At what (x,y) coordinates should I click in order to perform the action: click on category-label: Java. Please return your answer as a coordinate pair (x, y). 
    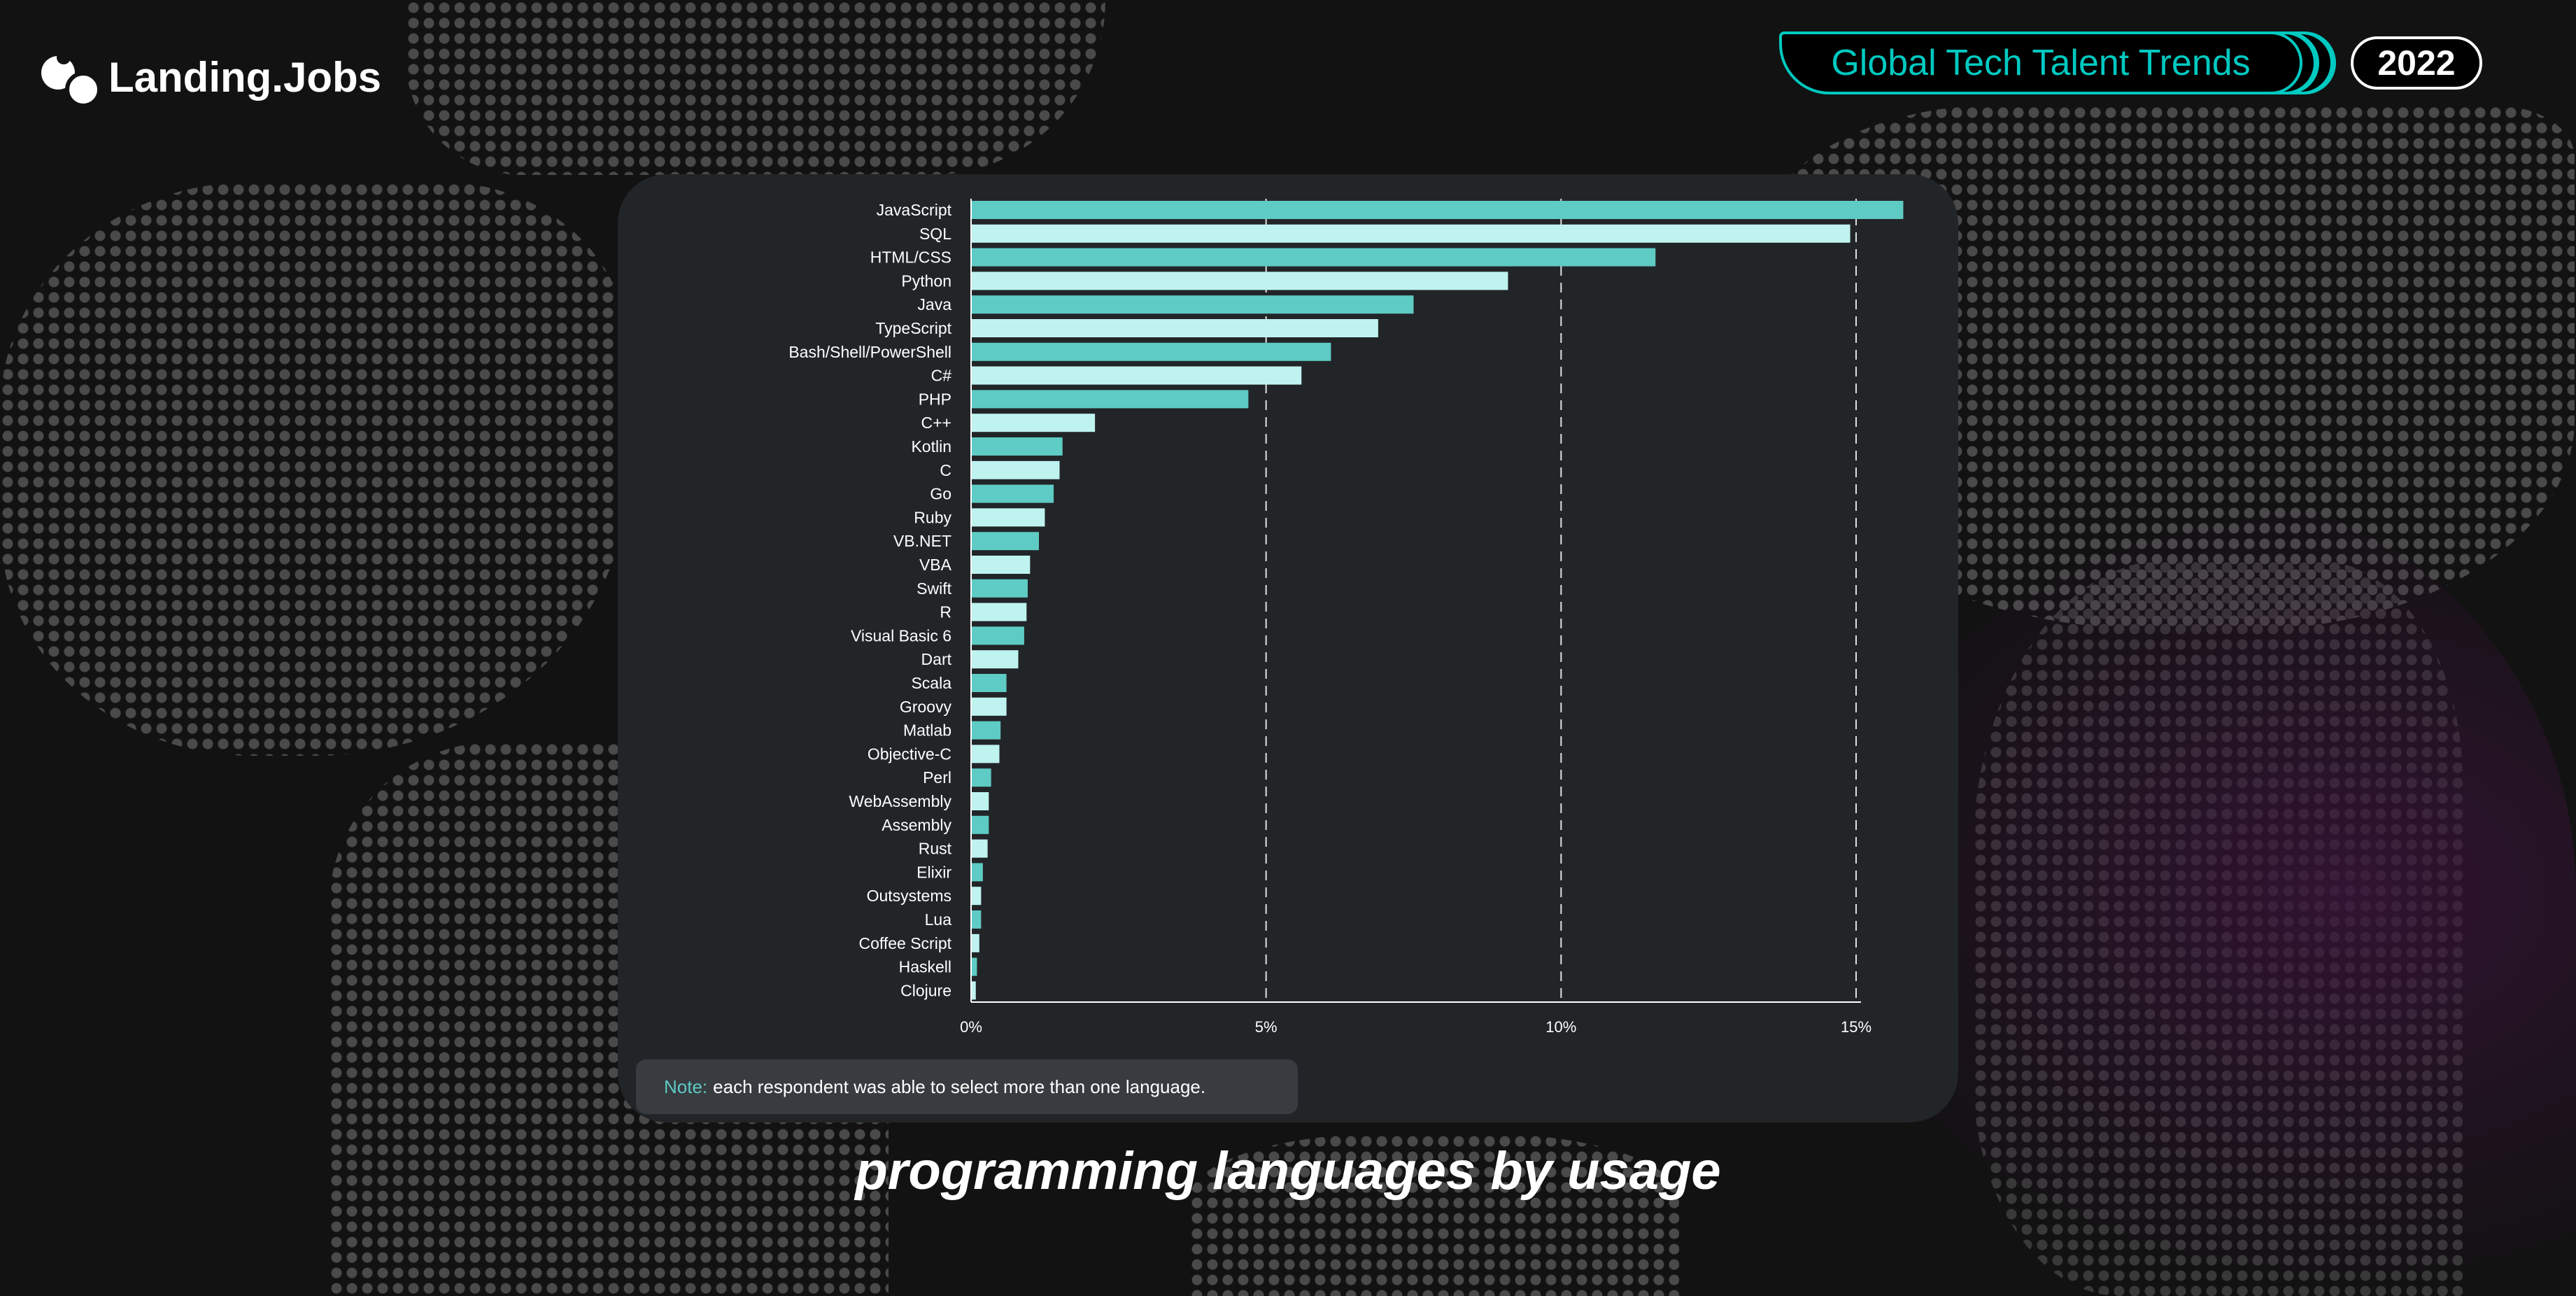
    Looking at the image, I should click on (934, 304).